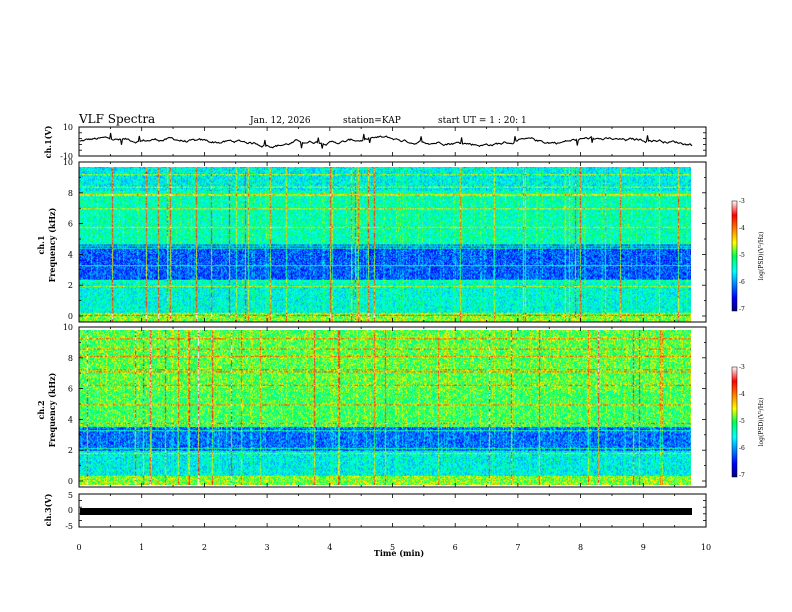 This screenshot has width=792, height=612. Describe the element at coordinates (734, 422) in the screenshot. I see `ch2-colorbar-gradient` at that location.